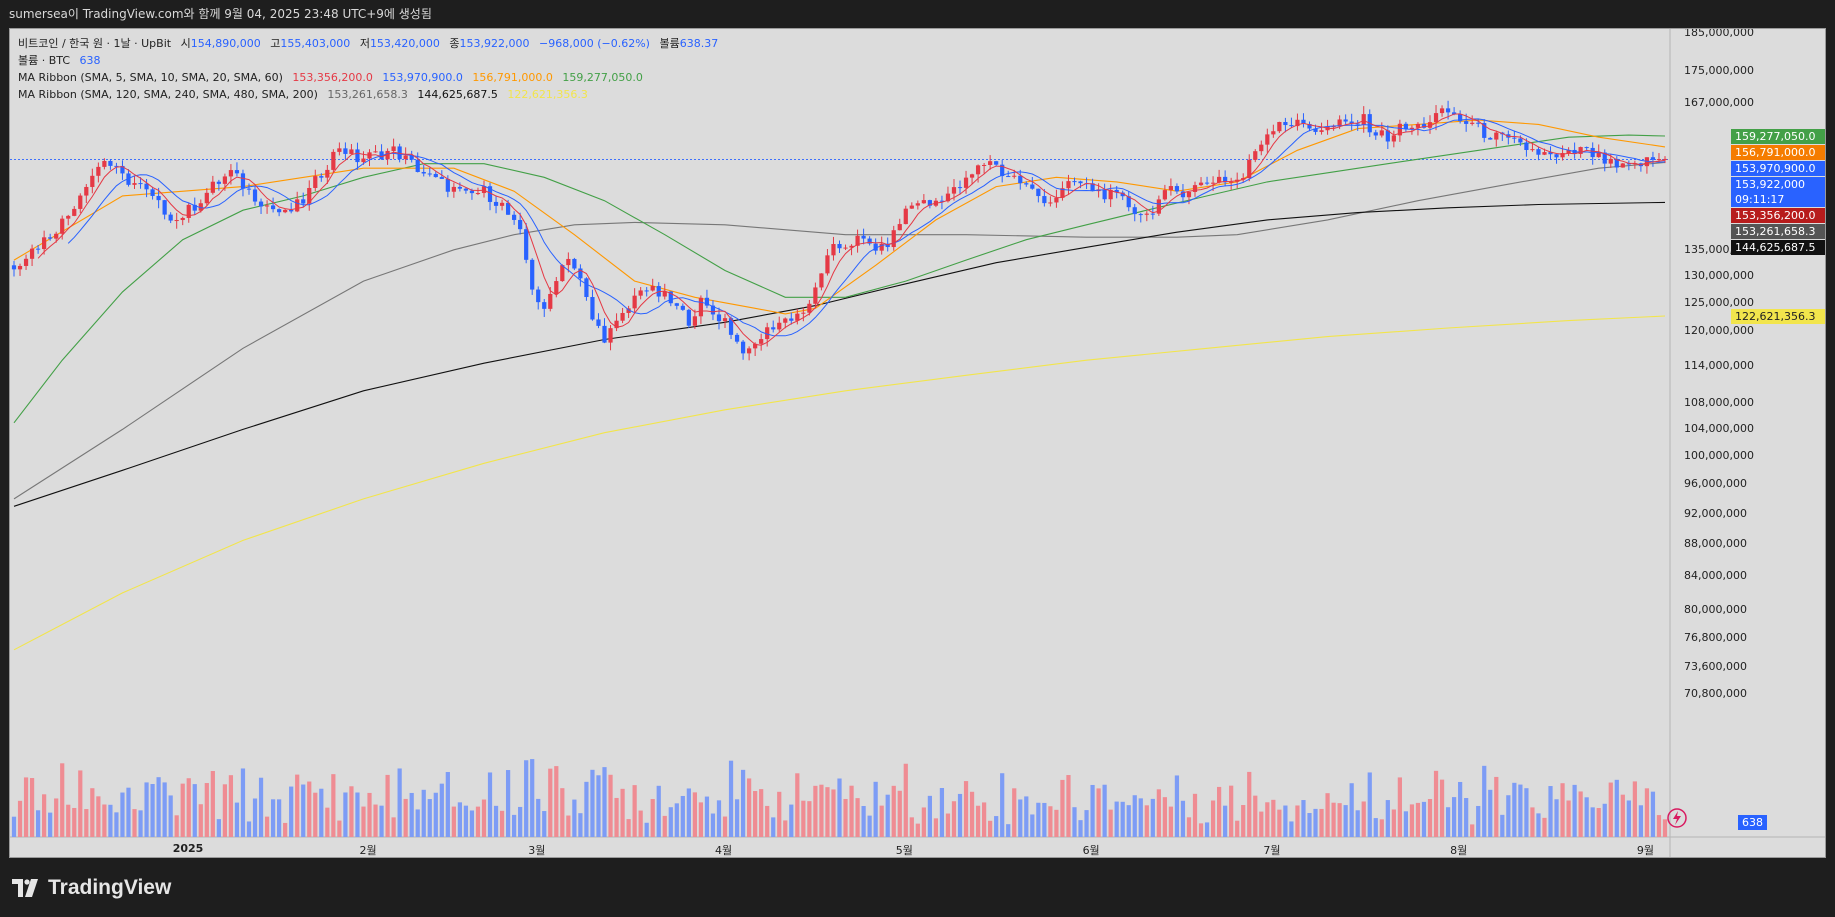 Image resolution: width=1835 pixels, height=917 pixels. Describe the element at coordinates (457, 94) in the screenshot. I see `ribbon2-ma240: 144,625,687.5` at that location.